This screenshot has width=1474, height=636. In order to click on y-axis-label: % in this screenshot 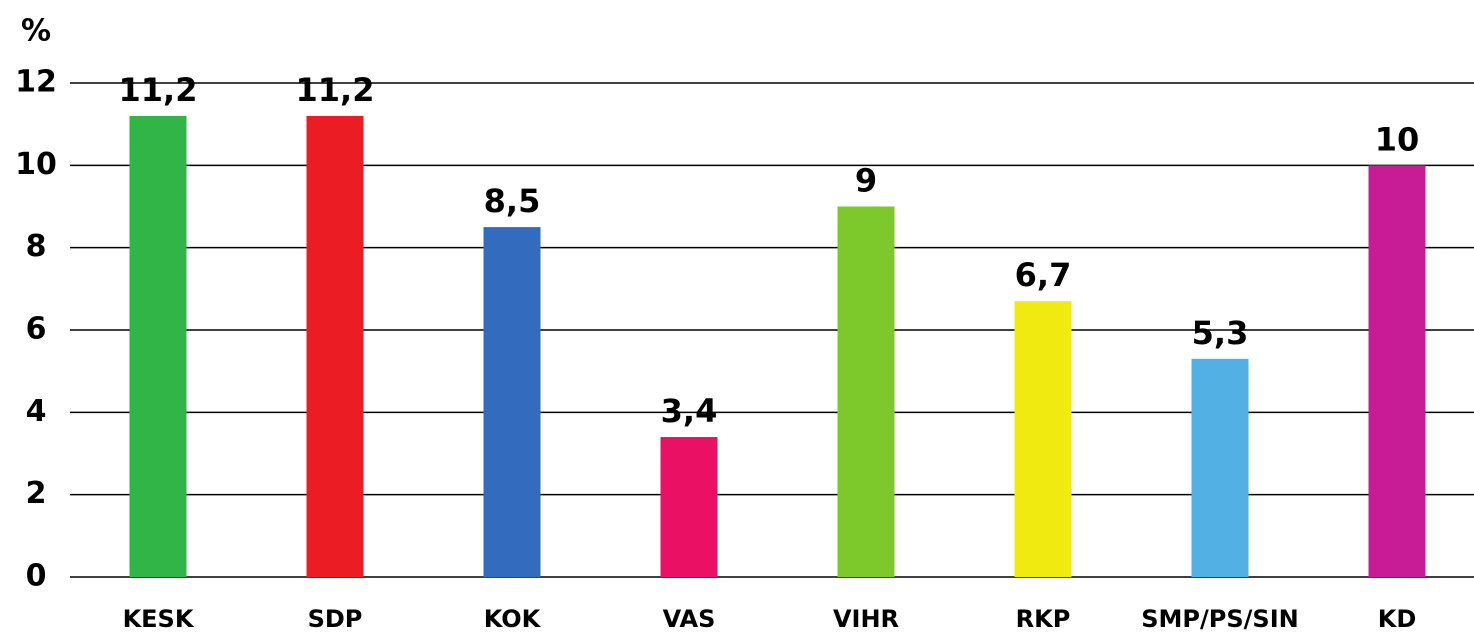, I will do `click(36, 31)`.